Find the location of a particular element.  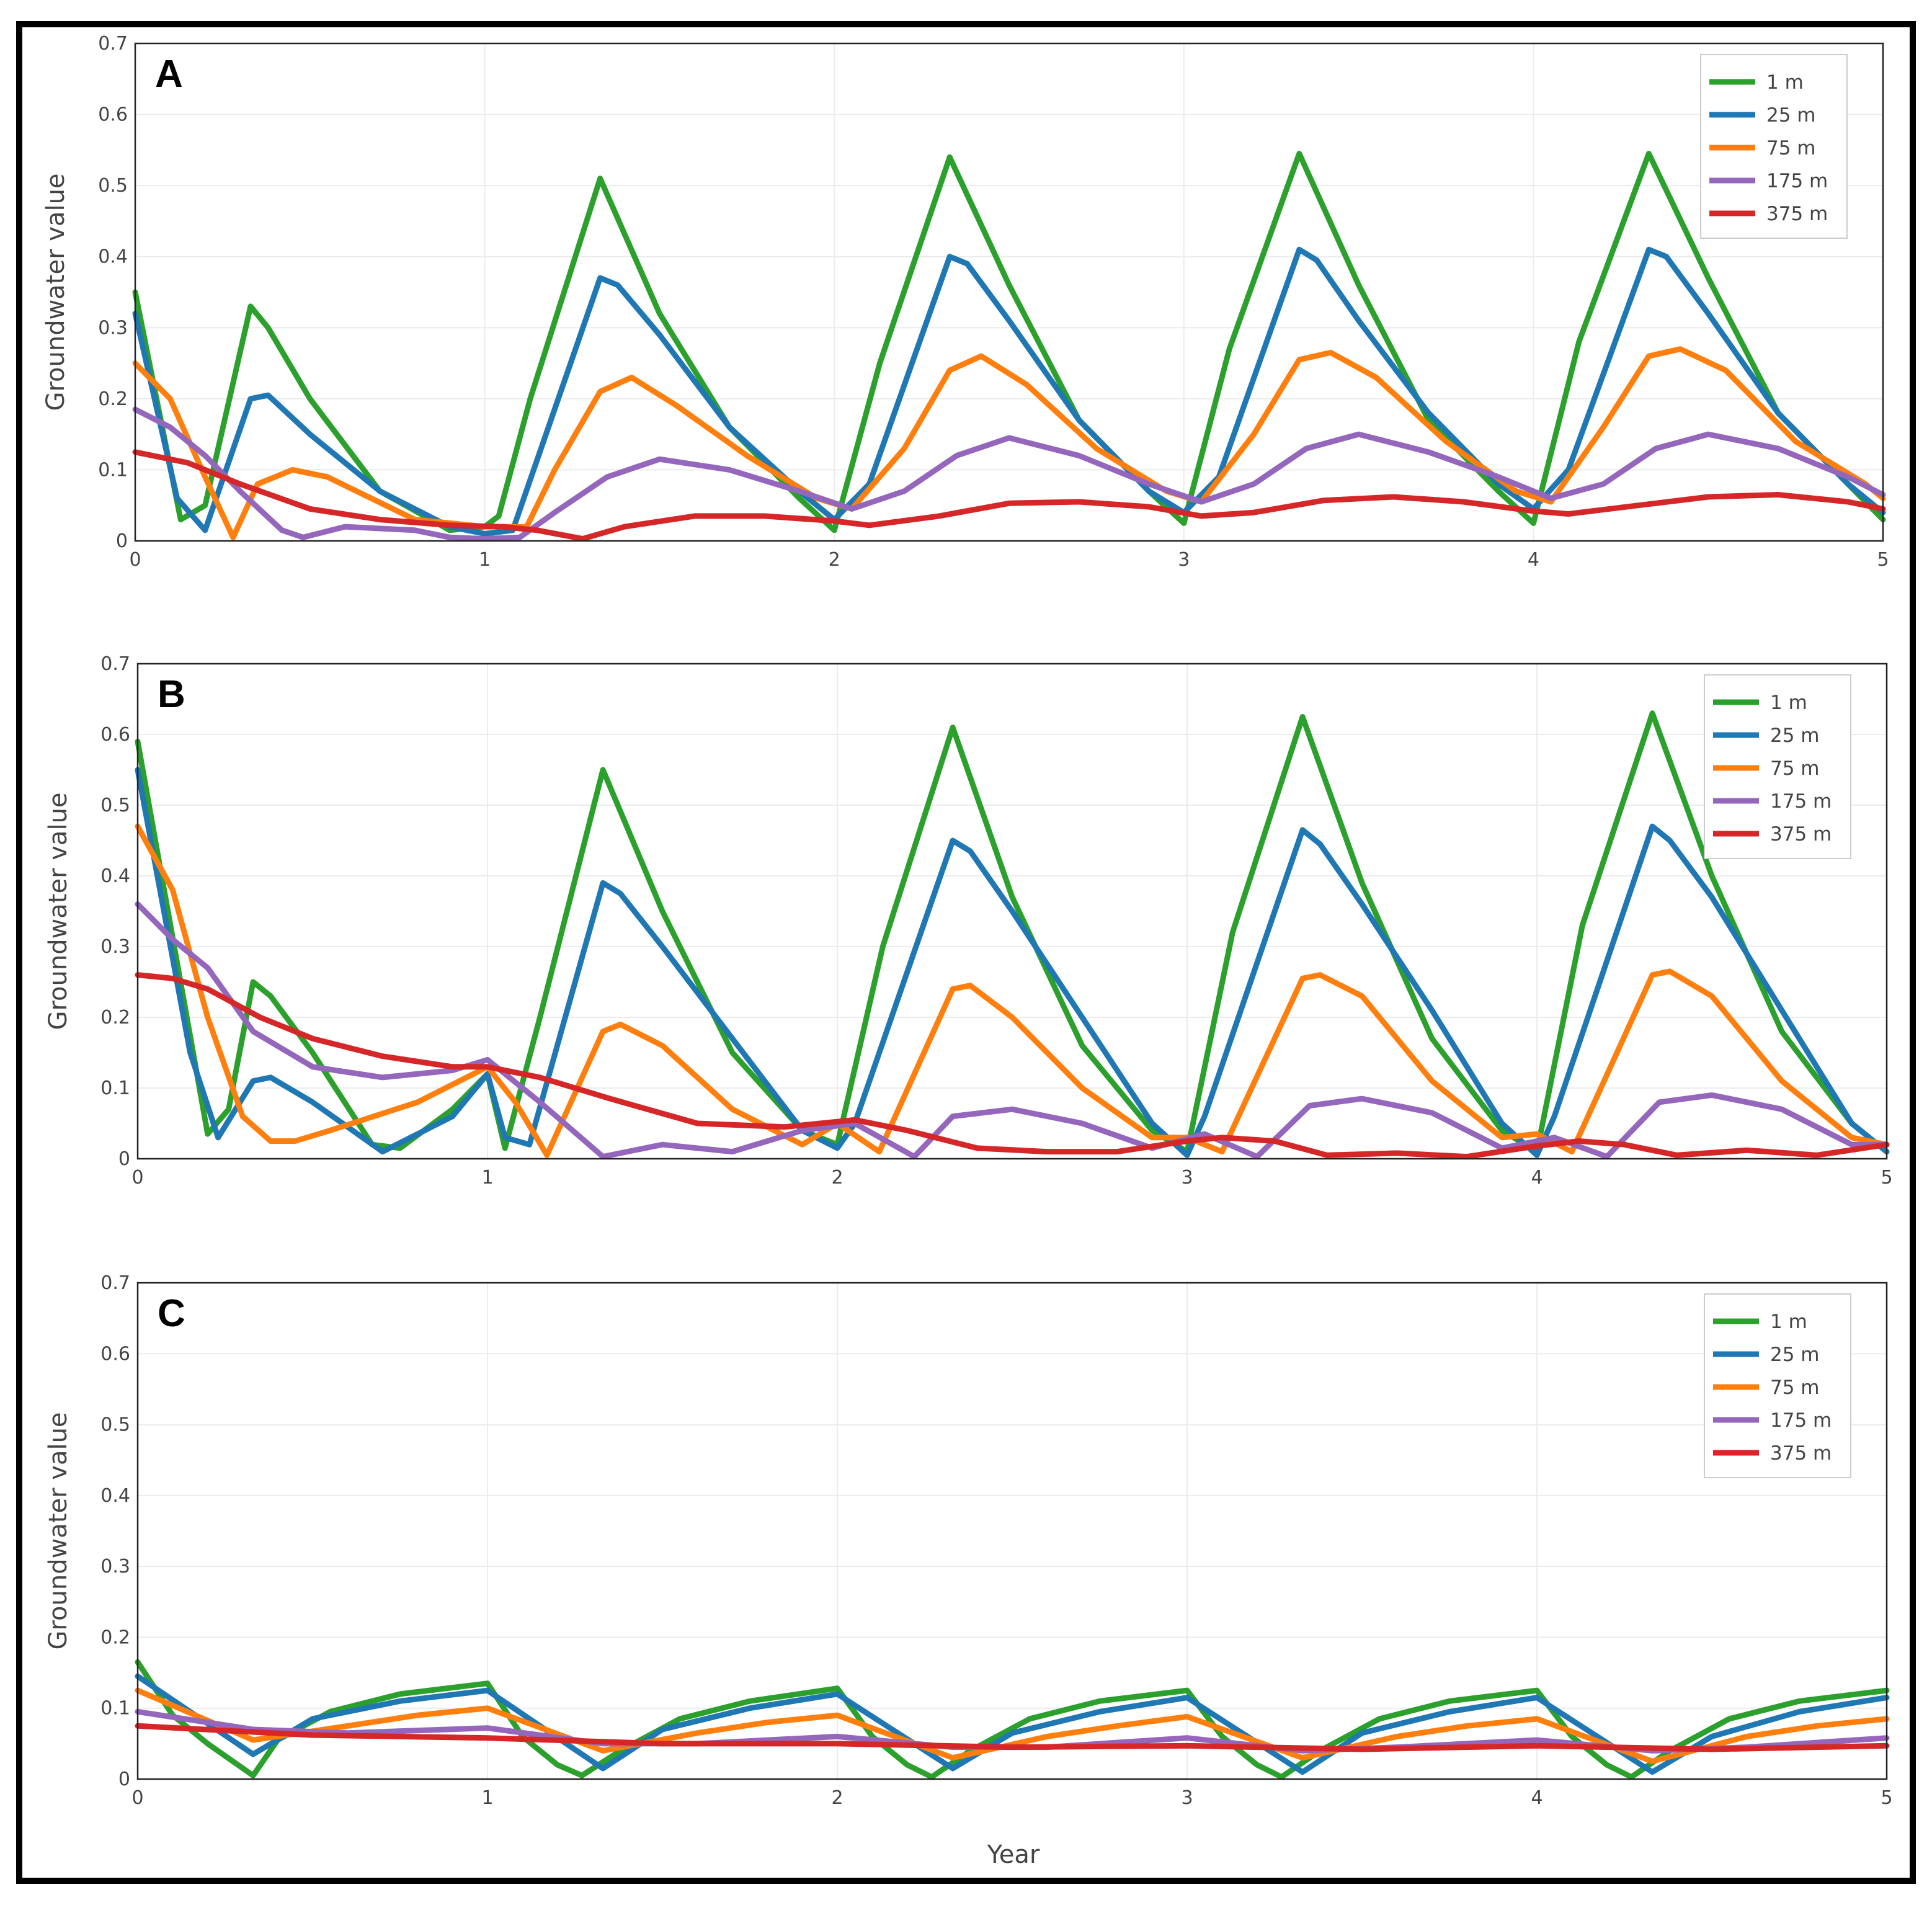

x-axis-label: Year is located at coordinates (1014, 1854).